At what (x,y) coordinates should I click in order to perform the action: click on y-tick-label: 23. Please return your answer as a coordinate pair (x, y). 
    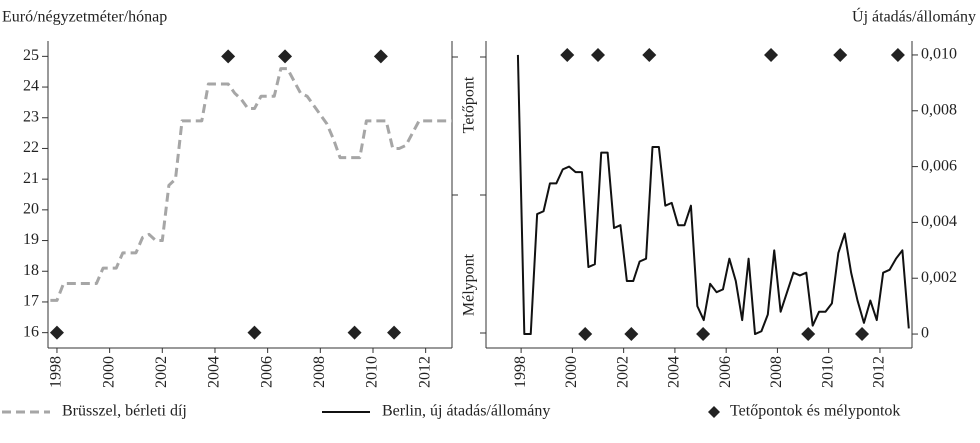
    Looking at the image, I should click on (31, 116).